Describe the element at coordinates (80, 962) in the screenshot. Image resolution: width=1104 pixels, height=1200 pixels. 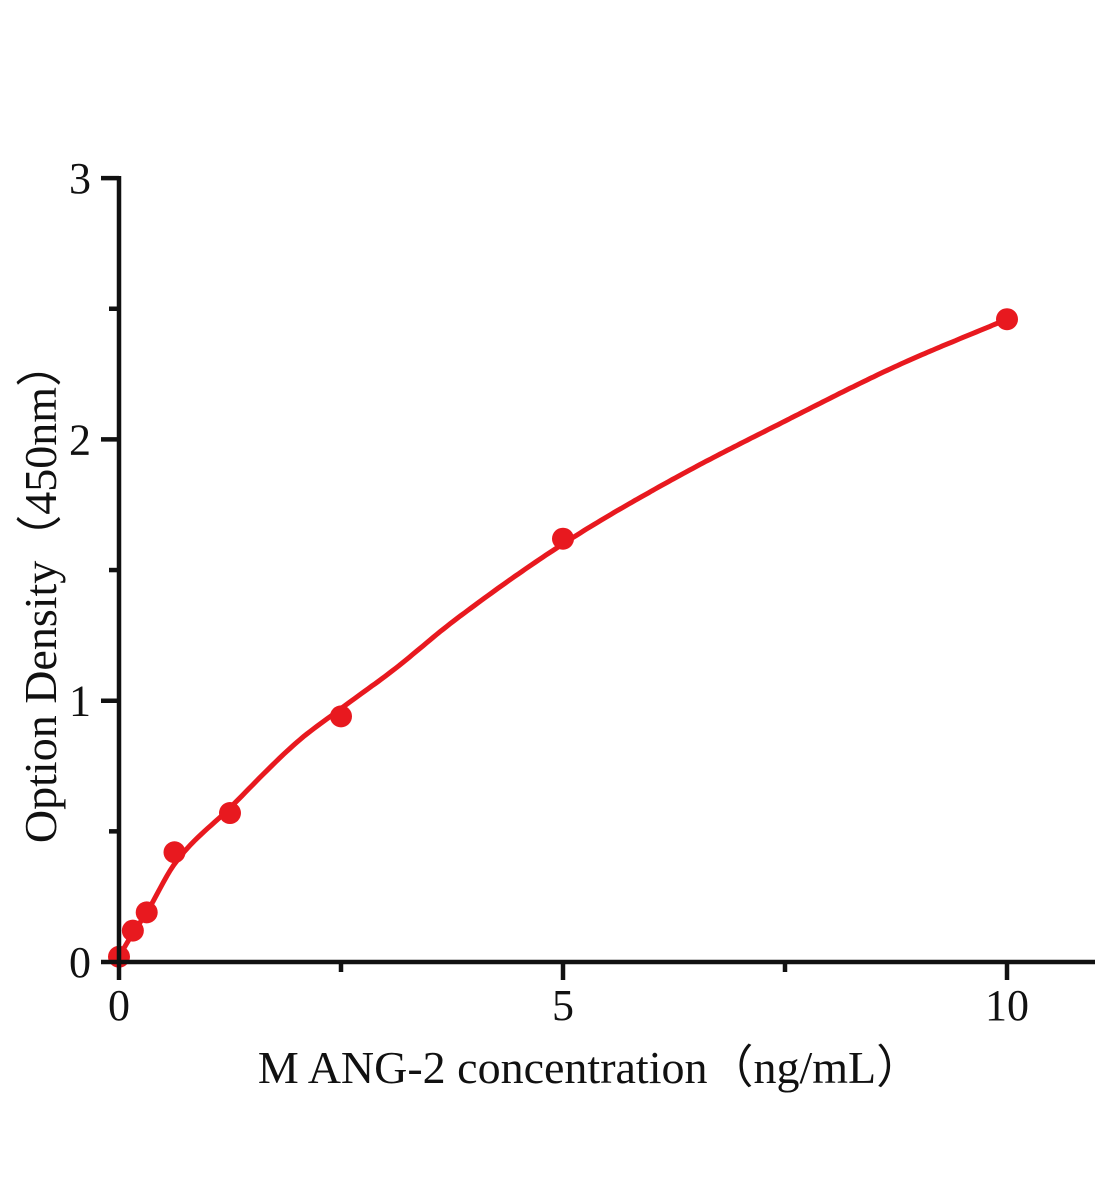
I see `y-tick-label: 0` at that location.